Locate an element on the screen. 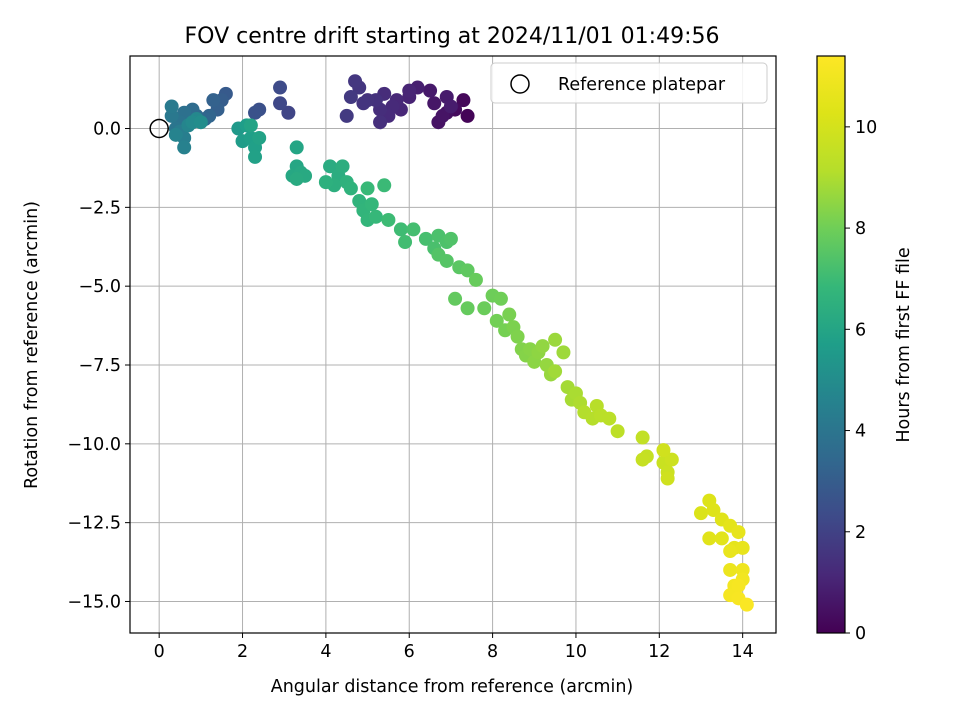 The width and height of the screenshot is (960, 720). colorbar-tick-label: 10 is located at coordinates (866, 128).